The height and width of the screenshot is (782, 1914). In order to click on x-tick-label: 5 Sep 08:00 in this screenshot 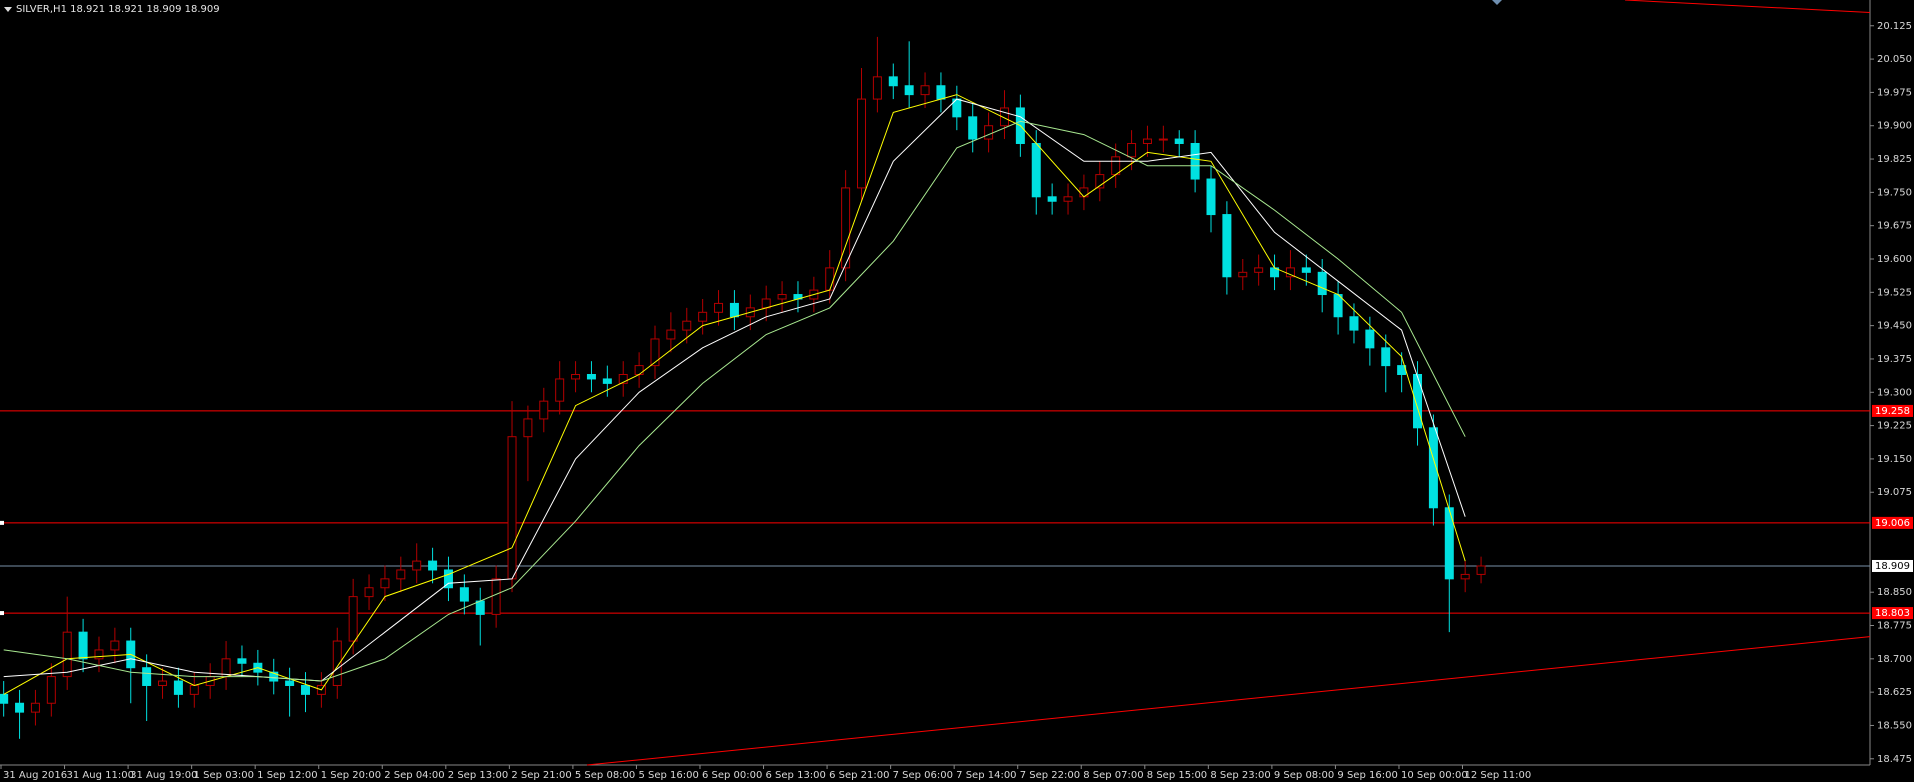, I will do `click(605, 775)`.